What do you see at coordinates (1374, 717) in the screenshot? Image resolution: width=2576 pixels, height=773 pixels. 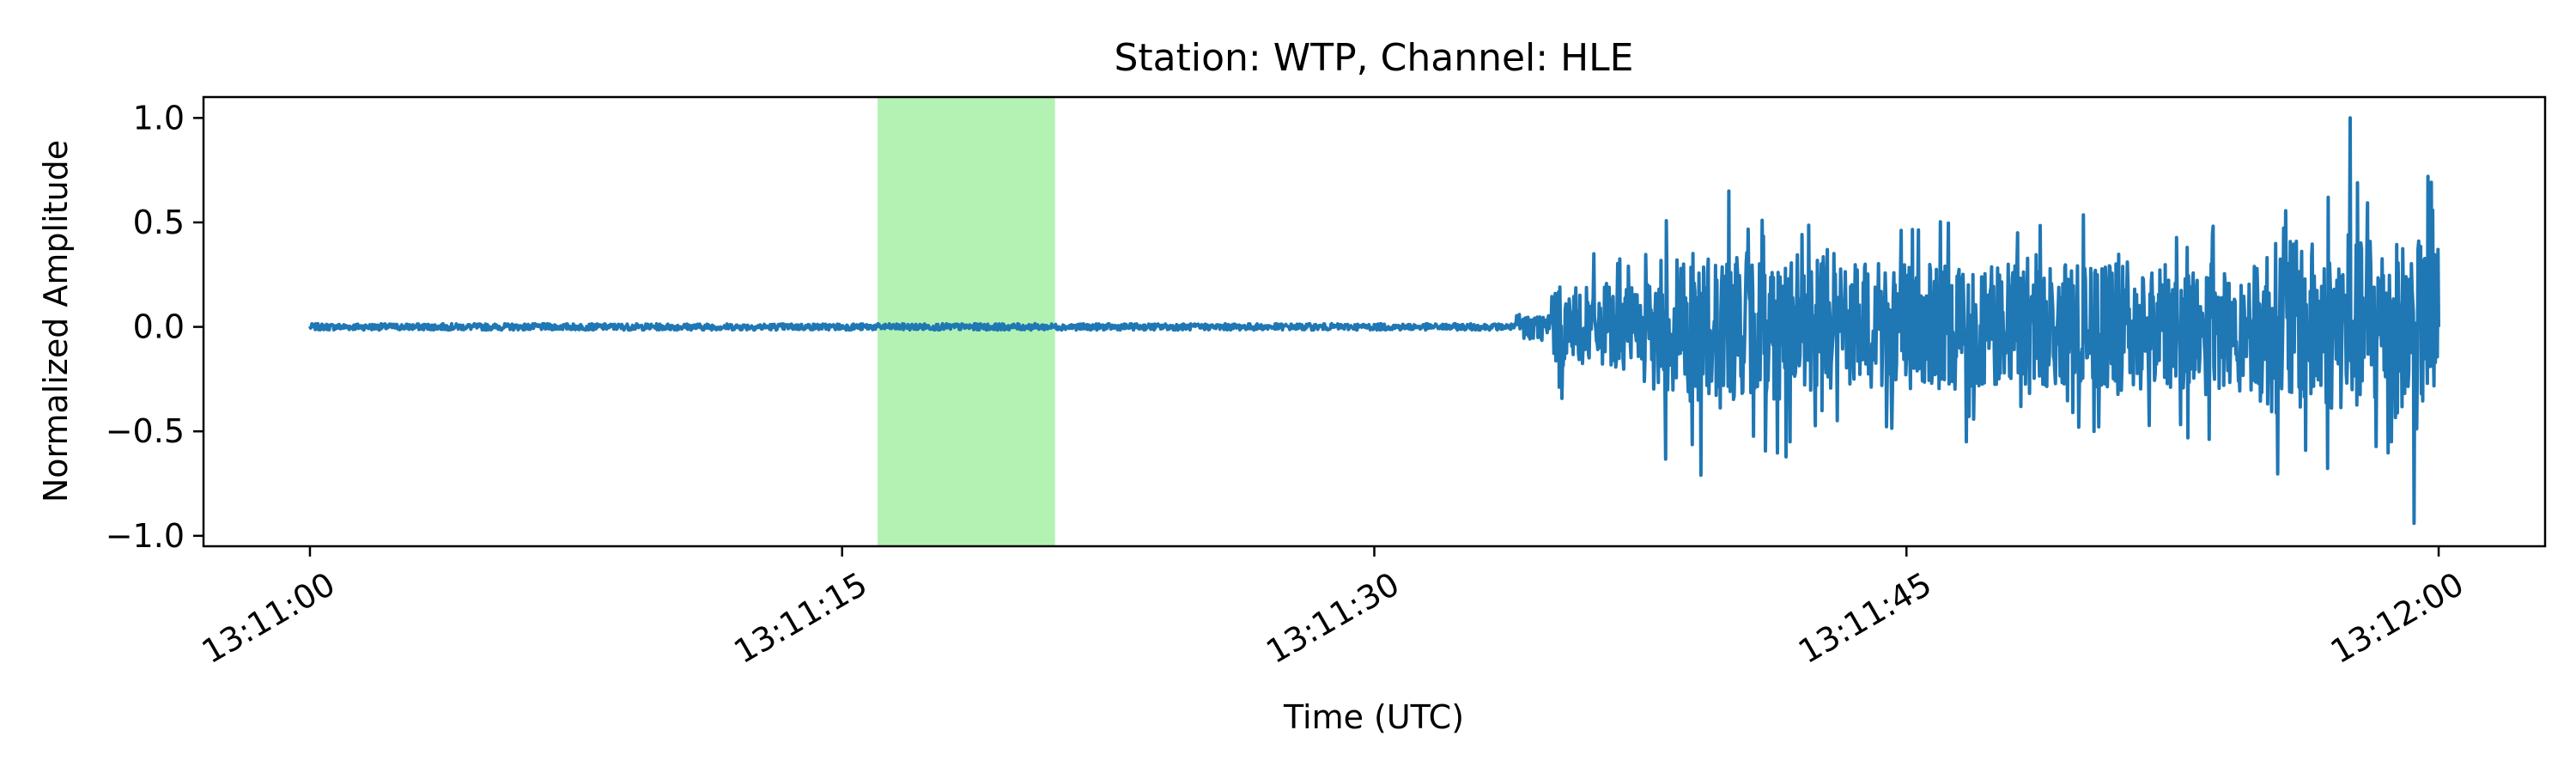 I see `x-axis-label: Time (UTC)` at bounding box center [1374, 717].